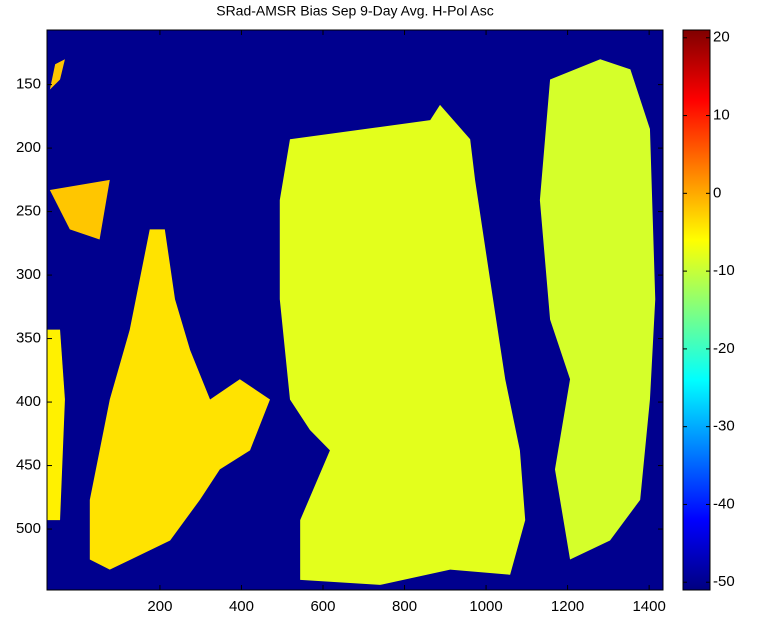 This screenshot has height=622, width=773. Describe the element at coordinates (28, 401) in the screenshot. I see `y-tick-label: 400` at that location.